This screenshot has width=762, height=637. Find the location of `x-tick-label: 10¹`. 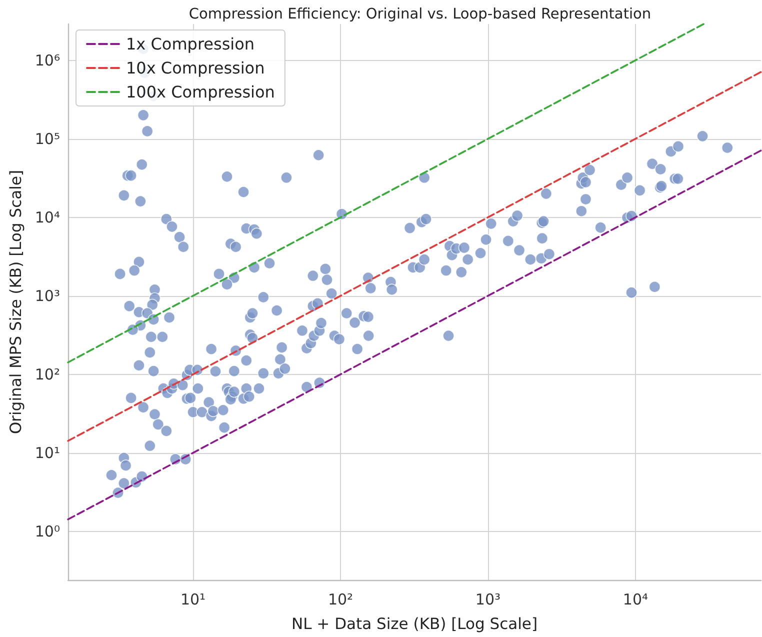

x-tick-label: 10¹ is located at coordinates (193, 599).